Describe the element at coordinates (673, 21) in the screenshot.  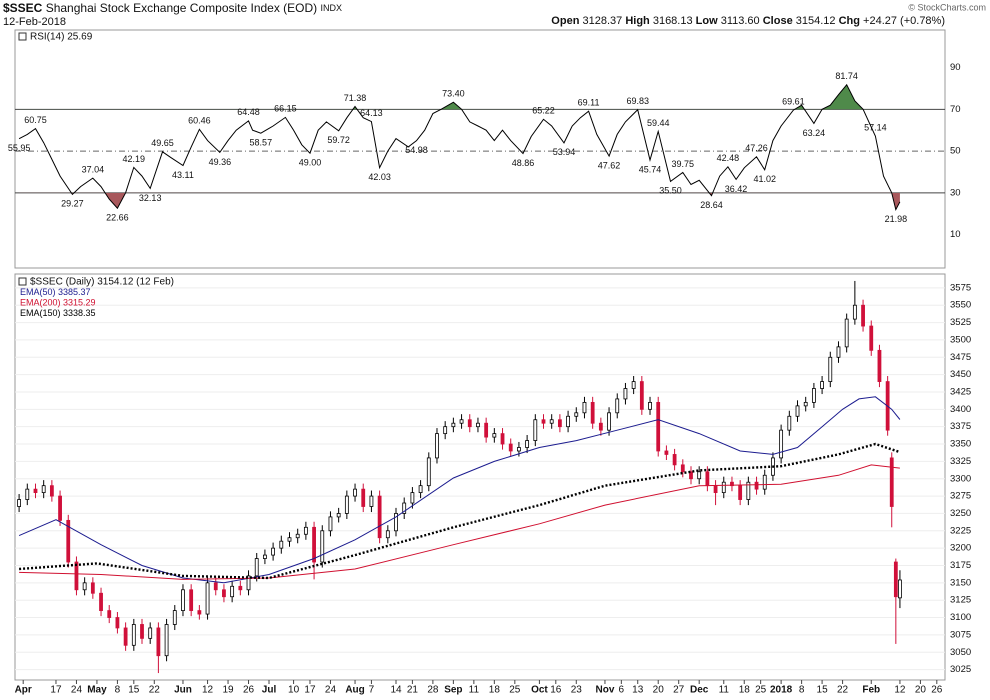
I see `quote-value: 3168.13` at that location.